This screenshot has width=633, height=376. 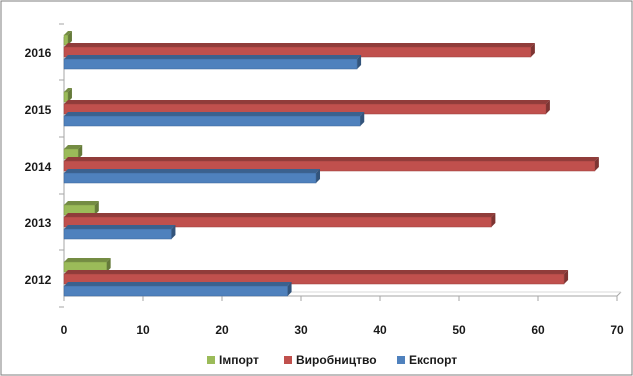 I want to click on bar-Виробництво-2013, so click(x=279, y=220).